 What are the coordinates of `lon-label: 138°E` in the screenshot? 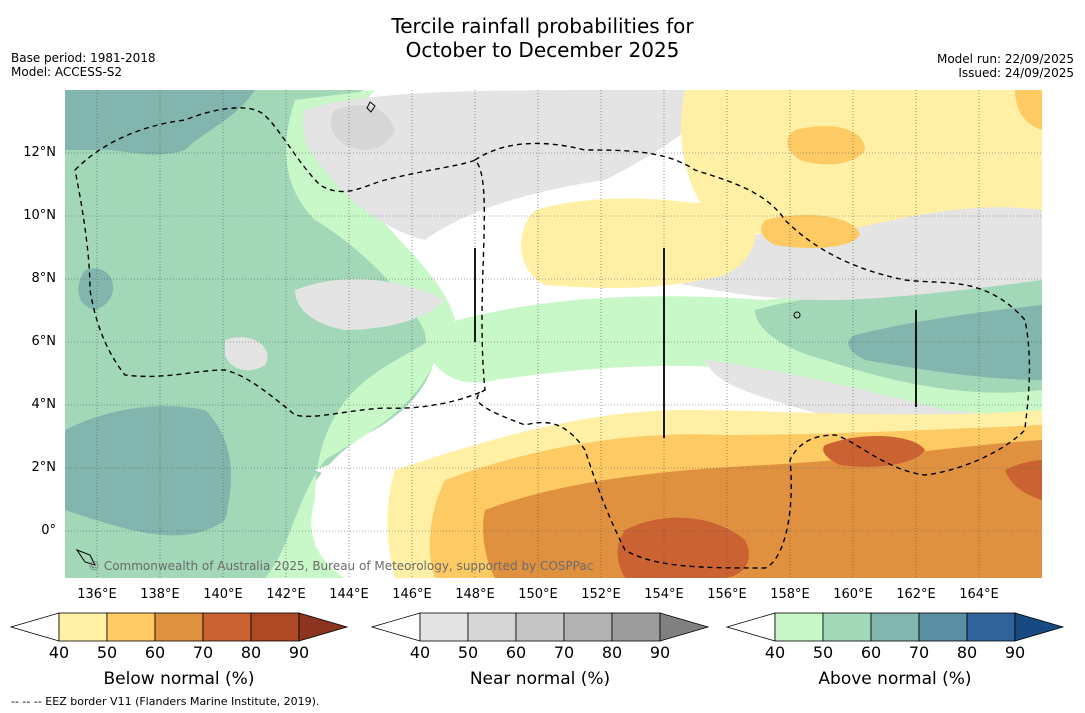 It's located at (160, 594).